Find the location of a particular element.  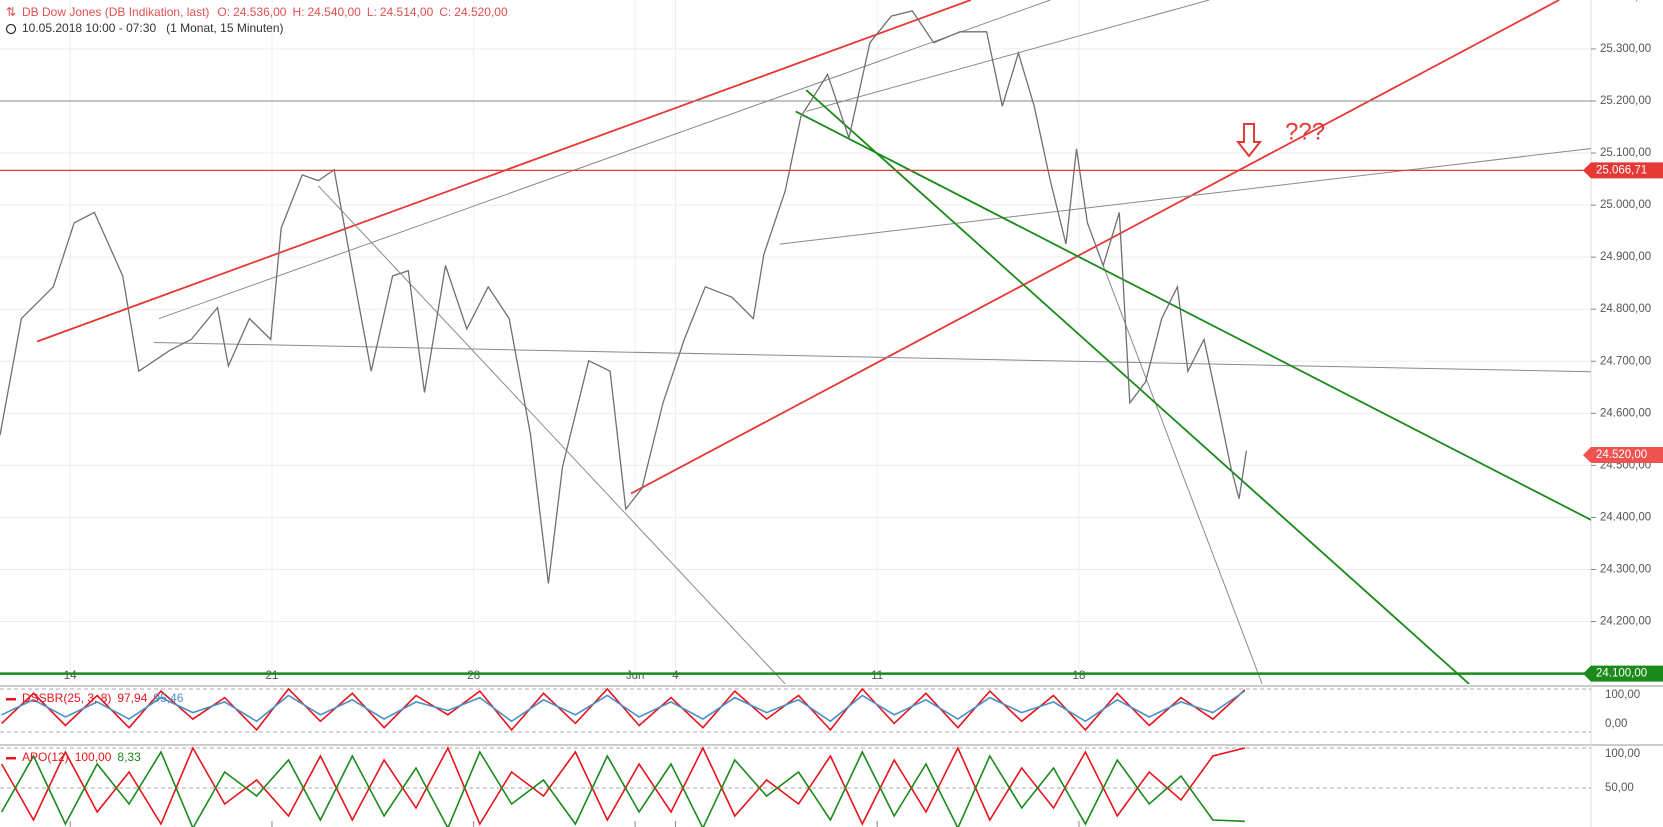

indicator-value: 8,33 is located at coordinates (129, 757).